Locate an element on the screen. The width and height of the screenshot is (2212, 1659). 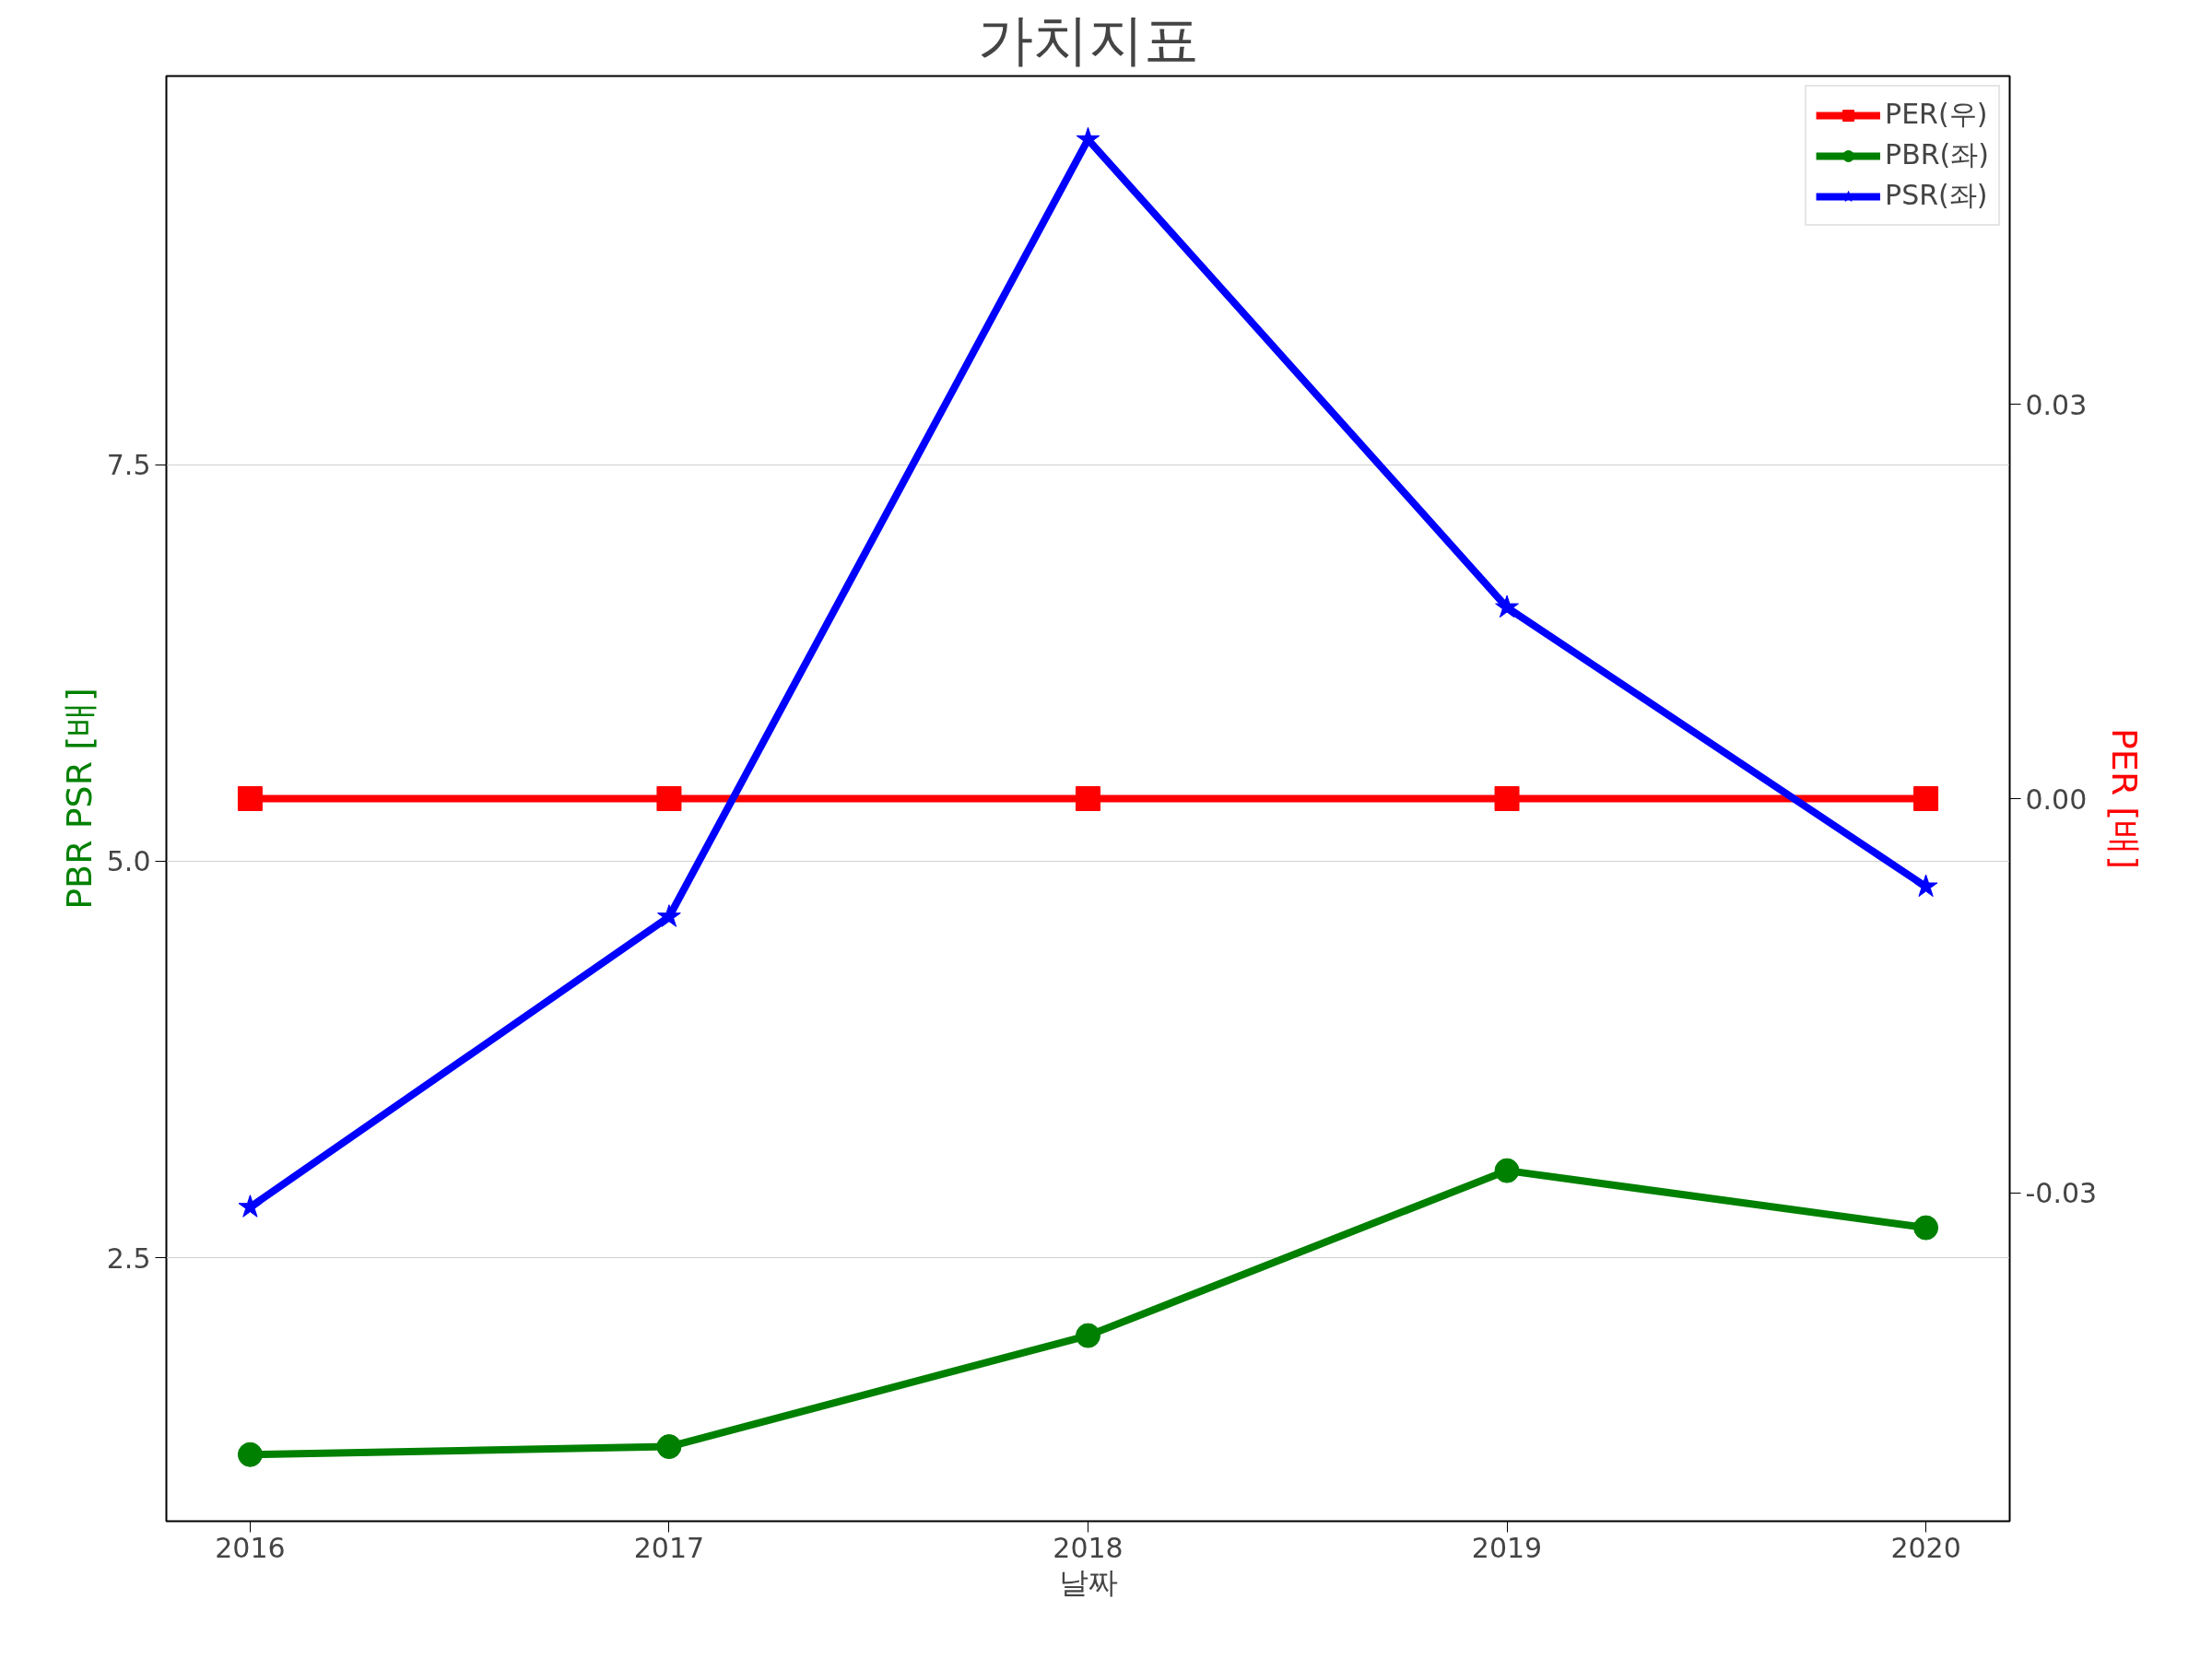
y-tick-label: 7.5 is located at coordinates (128, 465).